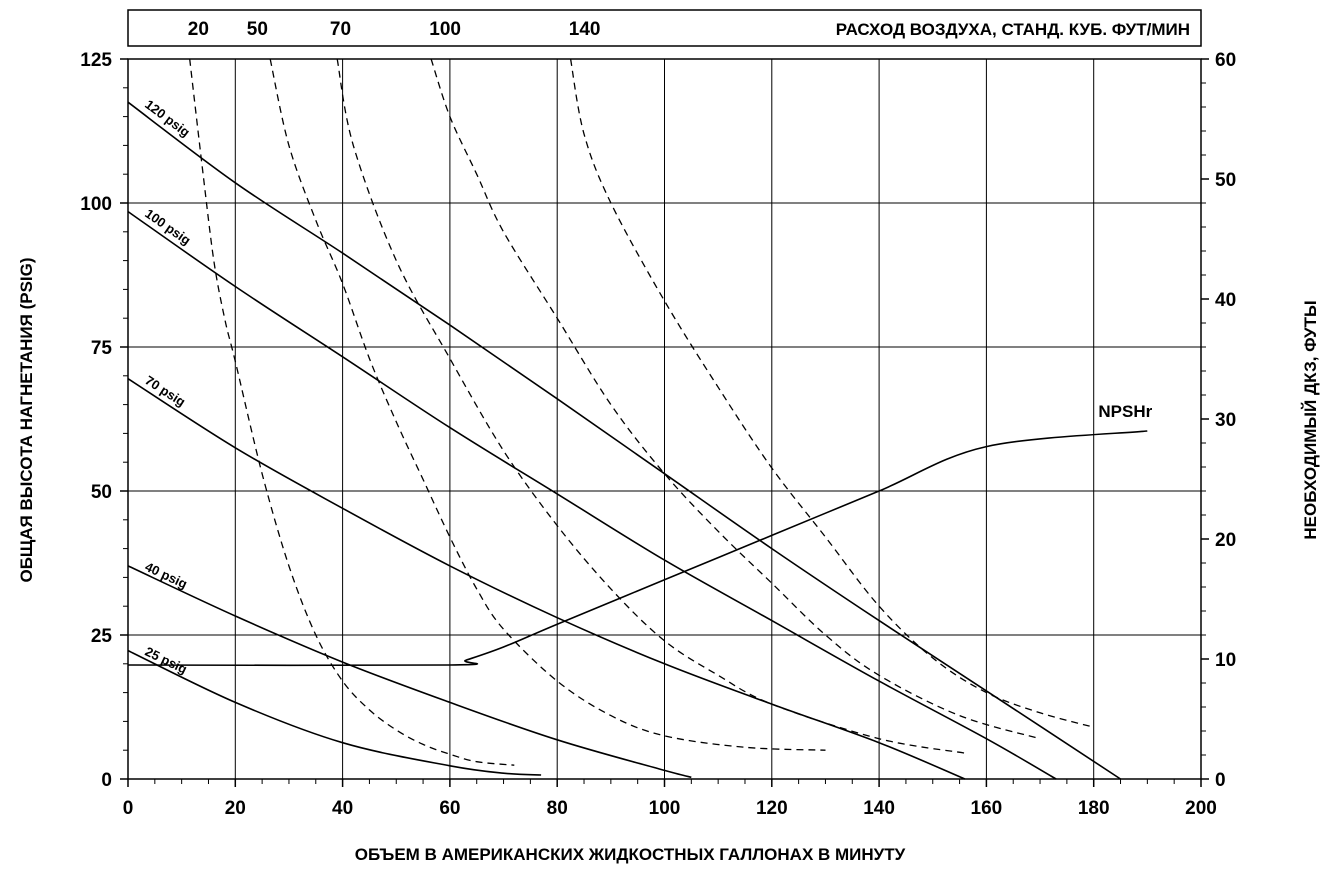  I want to click on y-right-tick-label: 30, so click(1225, 420).